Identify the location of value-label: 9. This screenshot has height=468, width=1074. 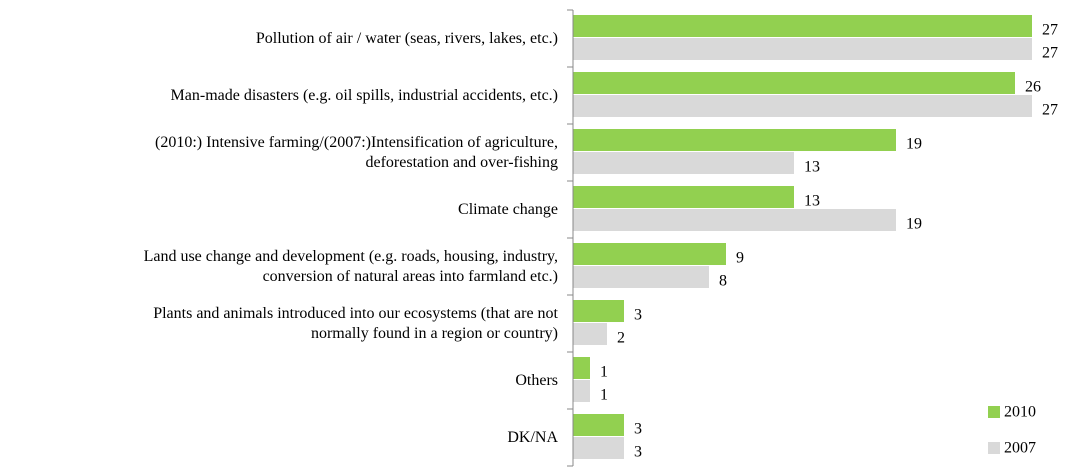
(740, 258).